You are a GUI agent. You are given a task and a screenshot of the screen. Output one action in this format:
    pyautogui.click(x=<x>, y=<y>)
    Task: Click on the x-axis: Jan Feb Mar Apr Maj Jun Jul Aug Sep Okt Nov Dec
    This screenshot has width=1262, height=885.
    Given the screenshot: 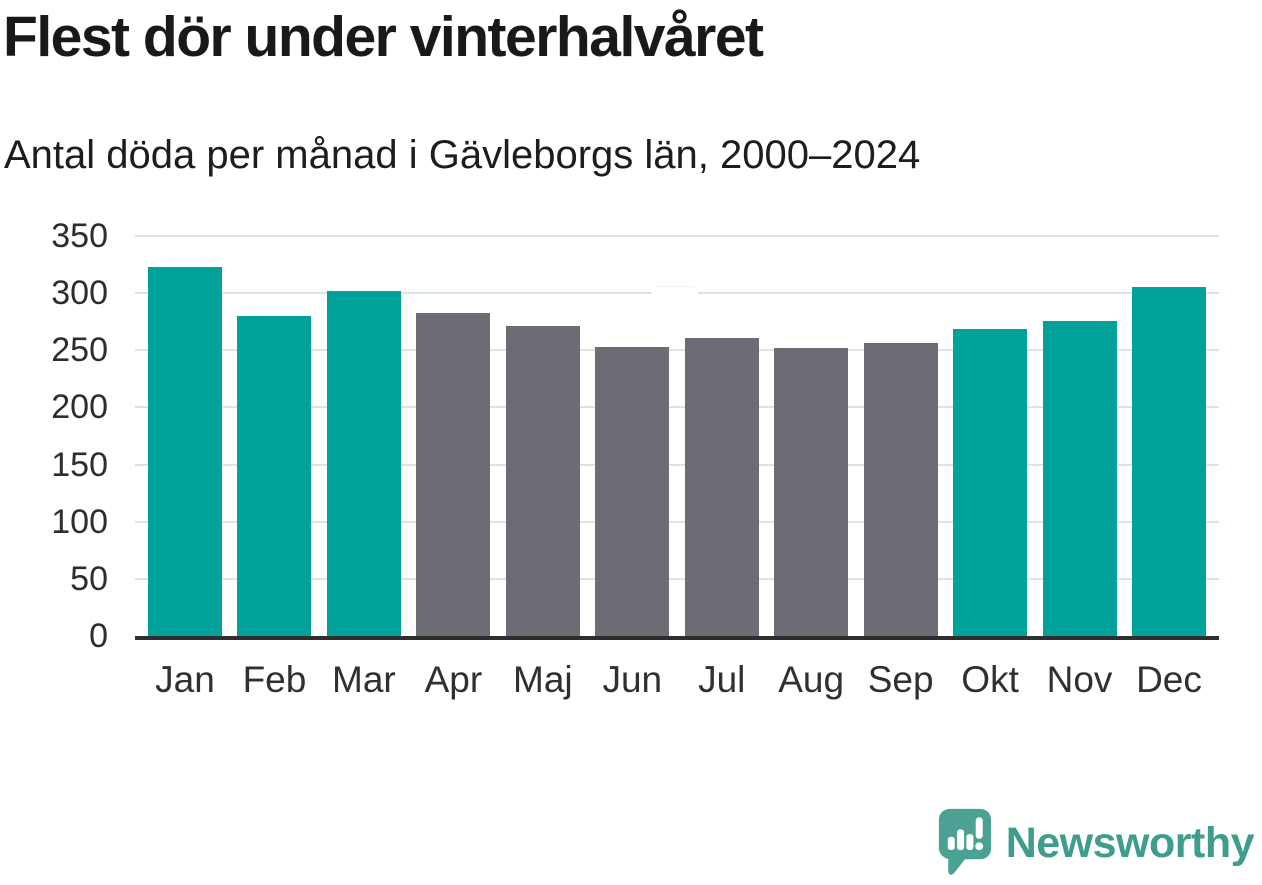 What is the action you would take?
    pyautogui.click(x=677, y=680)
    